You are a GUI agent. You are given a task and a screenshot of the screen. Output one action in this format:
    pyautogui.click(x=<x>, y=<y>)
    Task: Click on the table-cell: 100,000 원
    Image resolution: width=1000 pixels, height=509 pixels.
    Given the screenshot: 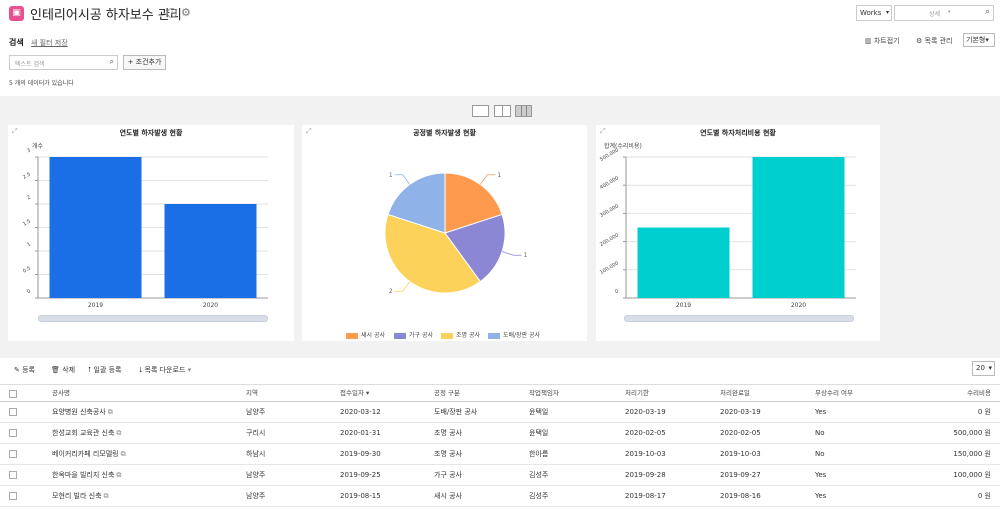 What is the action you would take?
    pyautogui.click(x=965, y=475)
    